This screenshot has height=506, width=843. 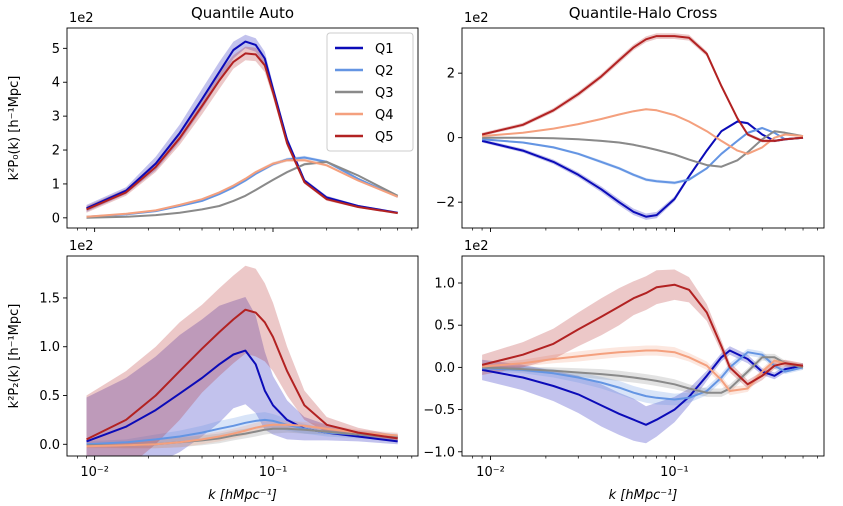 I want to click on legend-label-q2: Q2, so click(x=384, y=71).